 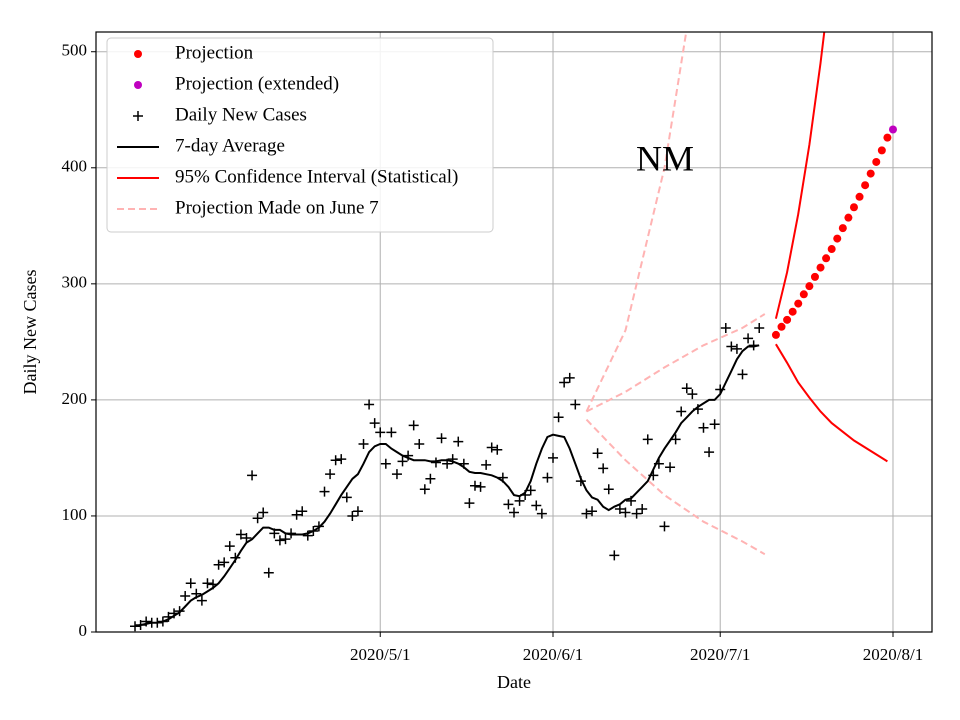 I want to click on legend-label: Daily New Cases, so click(x=241, y=114).